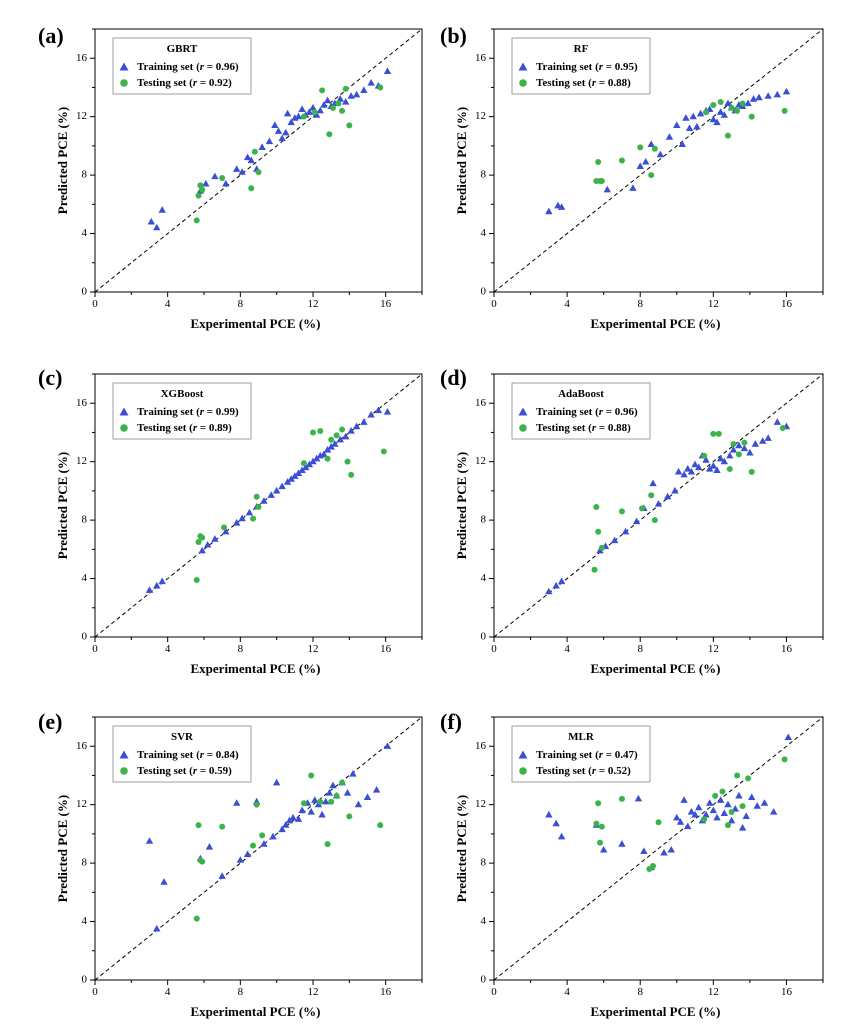 This screenshot has height=1034, width=865. I want to click on x-tick-label: 16, so click(787, 992).